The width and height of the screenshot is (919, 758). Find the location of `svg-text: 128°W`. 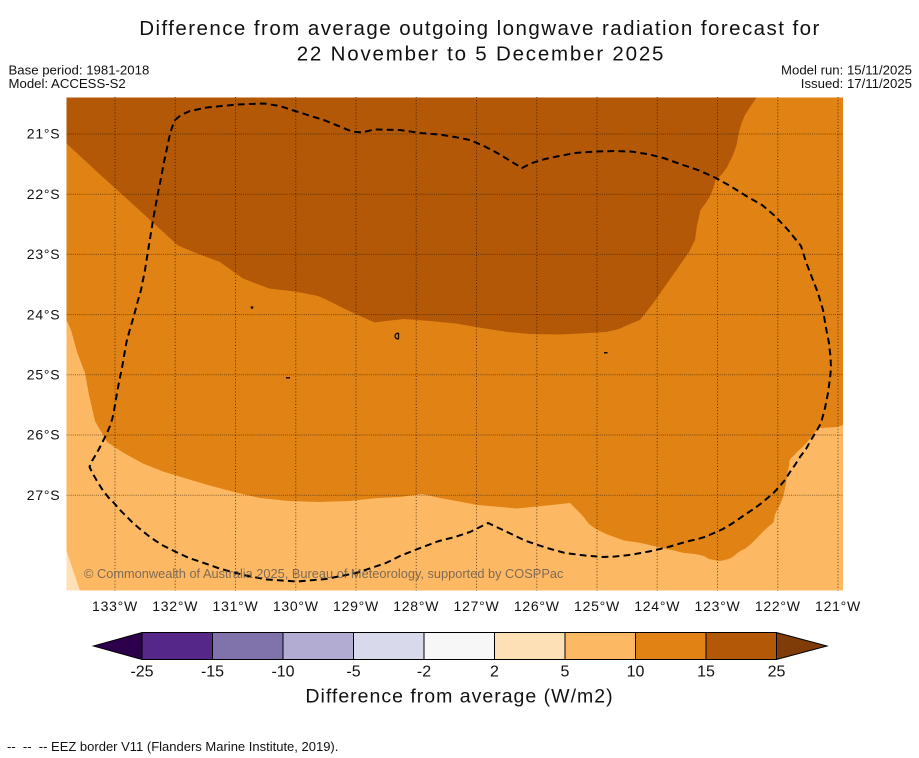

svg-text: 128°W is located at coordinates (416, 606).